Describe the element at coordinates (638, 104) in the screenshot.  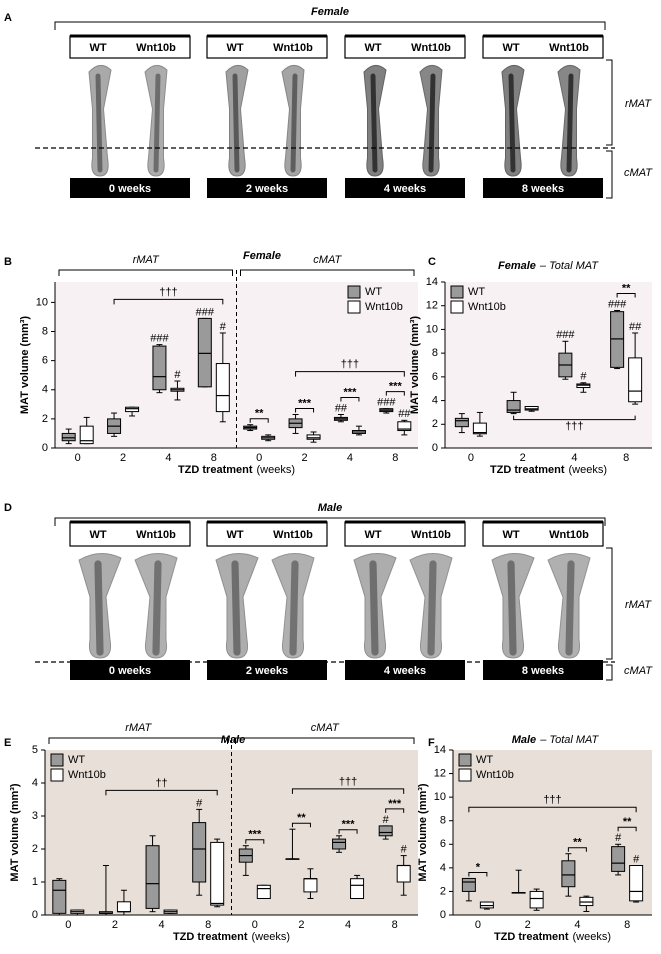
I see `region-label: rMAT` at that location.